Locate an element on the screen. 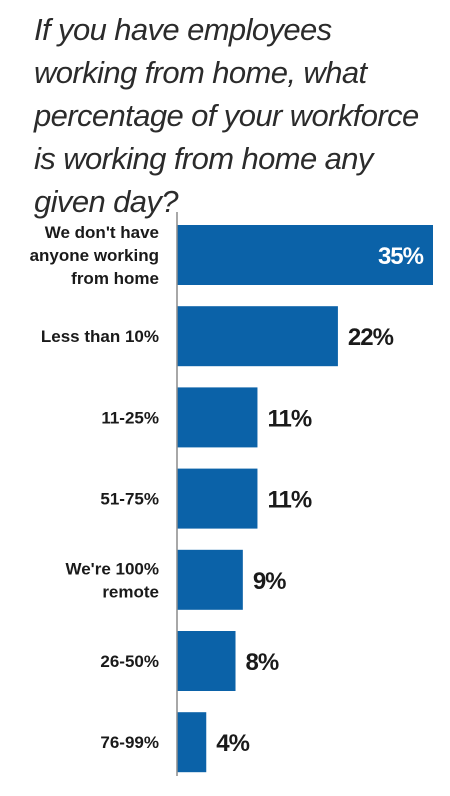  category-label: 11-25% is located at coordinates (130, 417).